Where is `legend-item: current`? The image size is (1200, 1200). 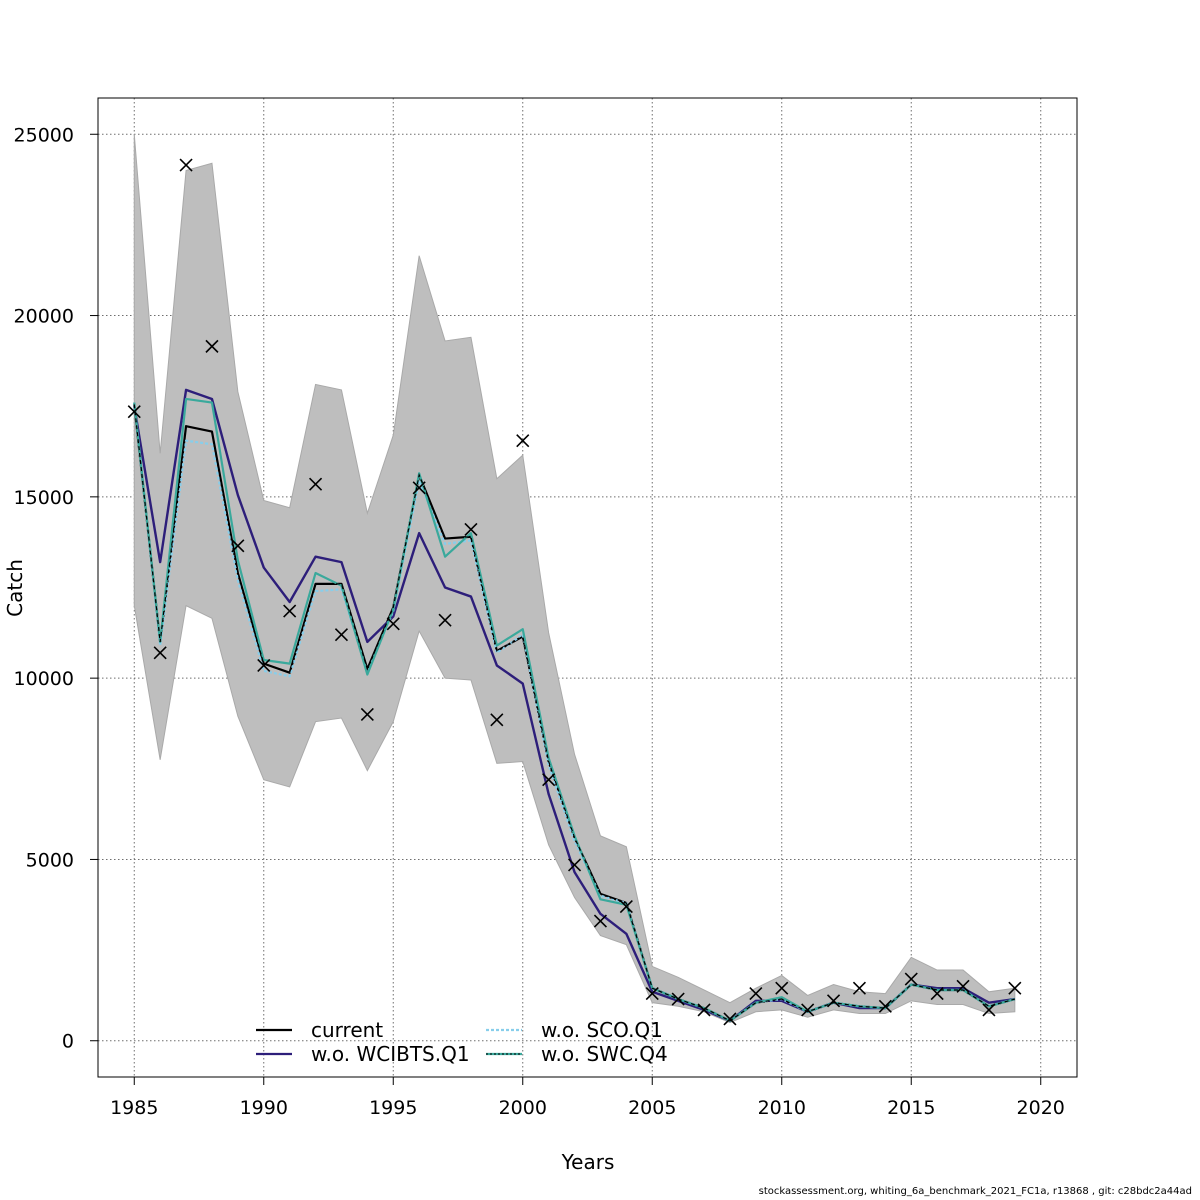 legend-item: current is located at coordinates (319, 1030).